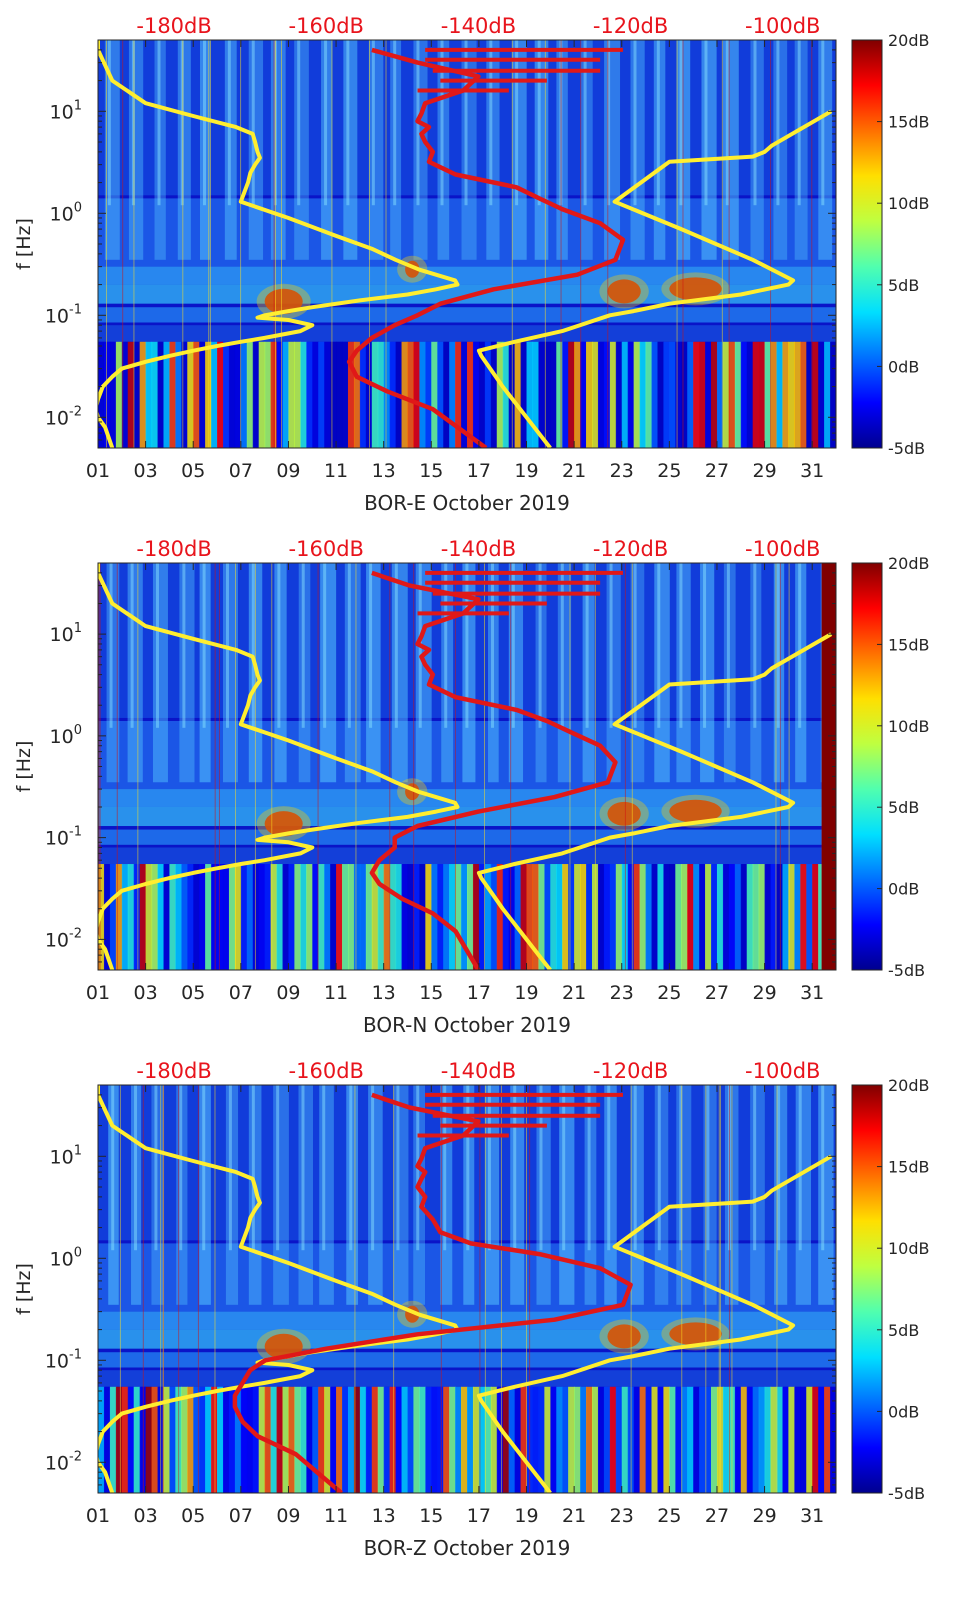 The image size is (962, 1599). Describe the element at coordinates (478, 549) in the screenshot. I see `top-axis-db-label: -140dB` at that location.